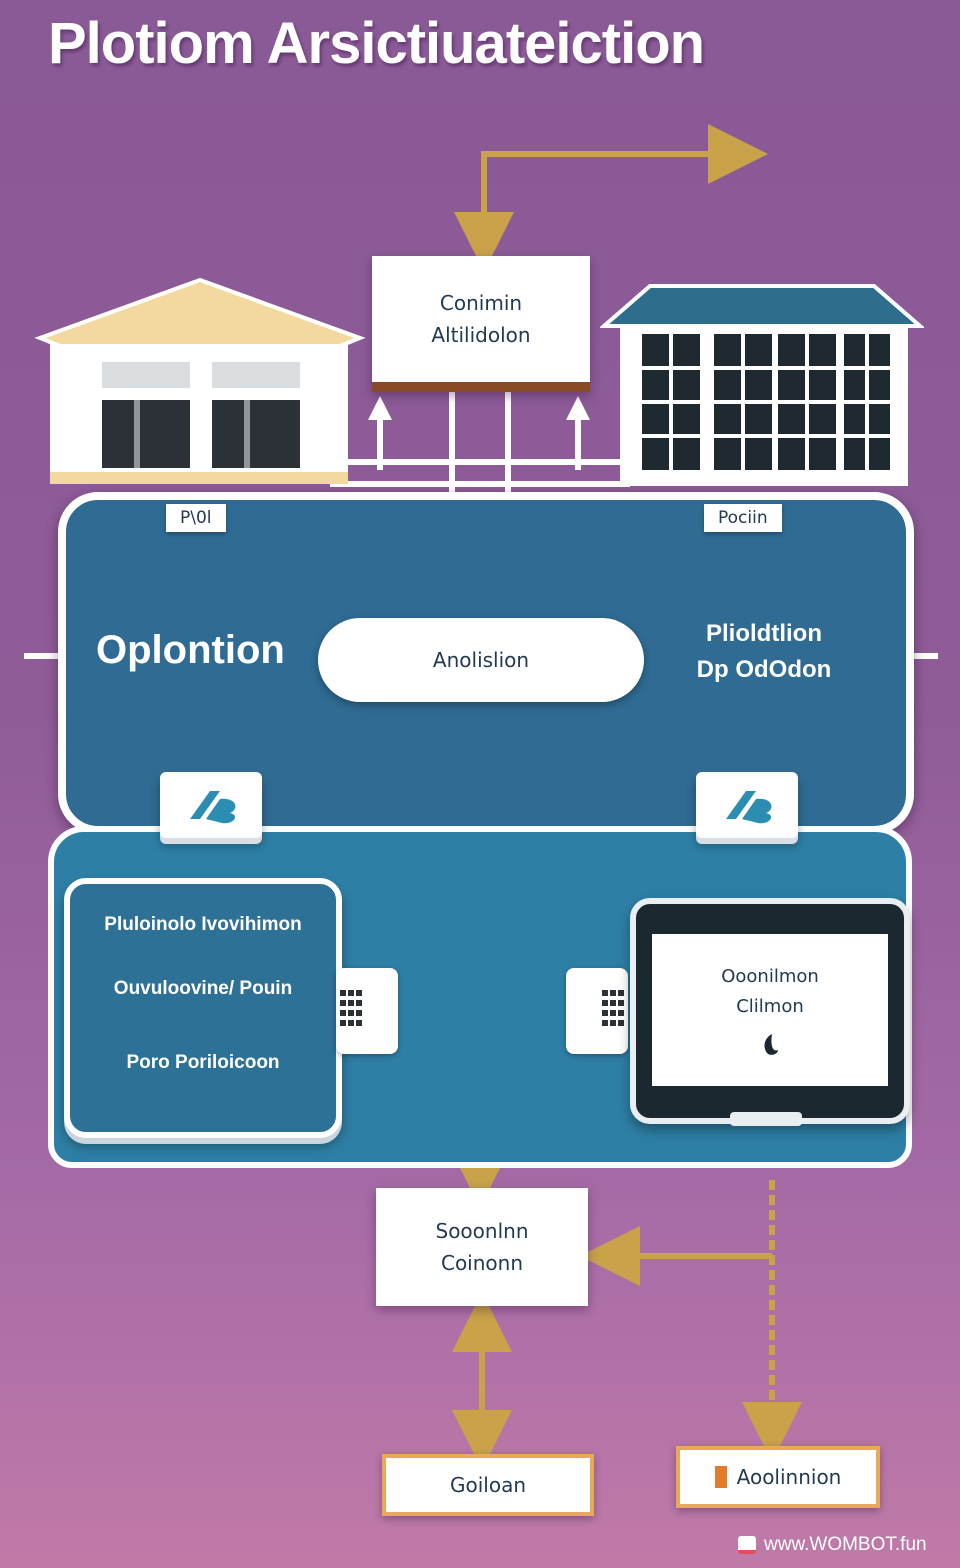 This screenshot has width=960, height=1568. I want to click on monitor-line1: Ooonilmon, so click(770, 976).